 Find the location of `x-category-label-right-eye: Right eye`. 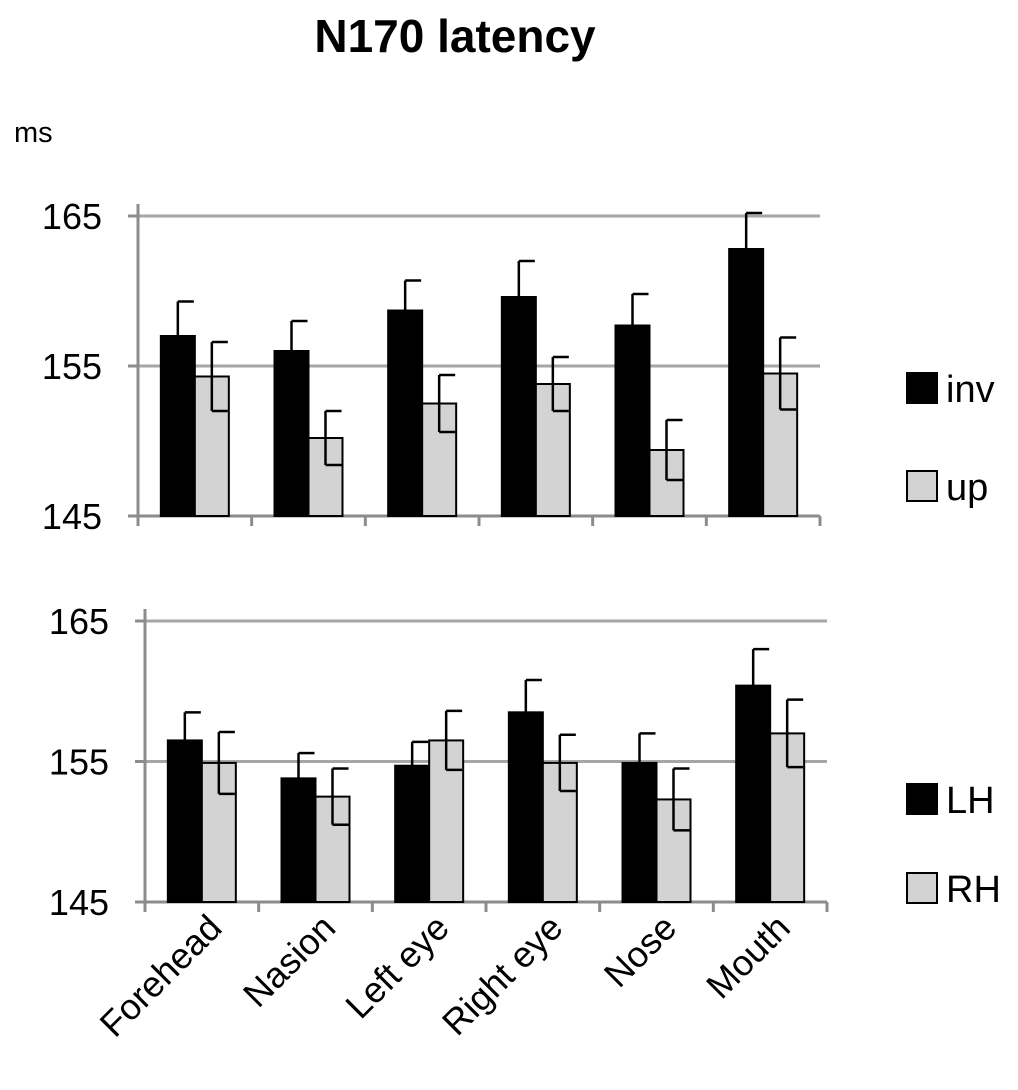

x-category-label-right-eye: Right eye is located at coordinates (502, 975).